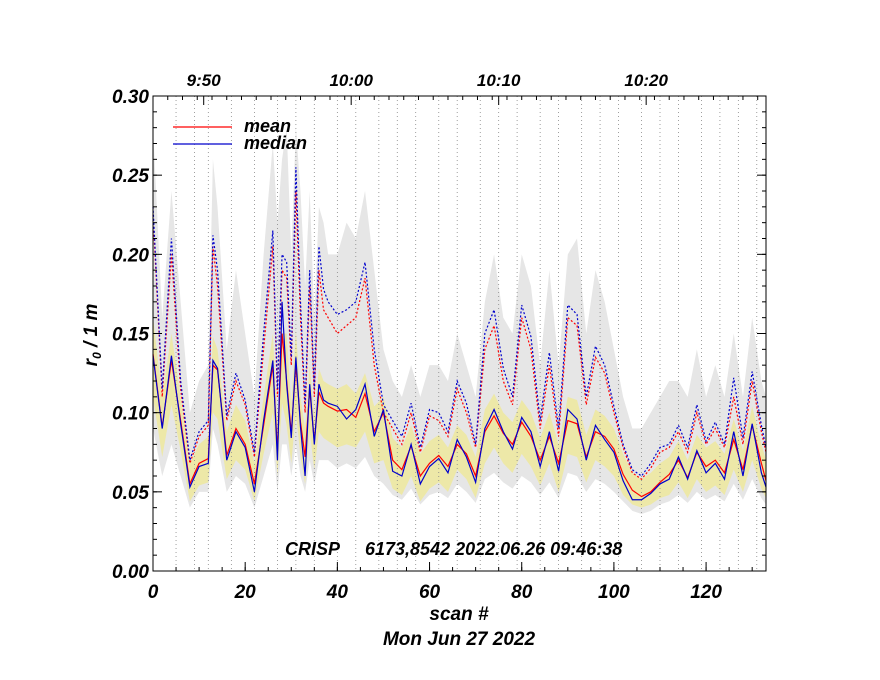 The image size is (880, 680). Describe the element at coordinates (493, 549) in the screenshot. I see `annotation-info: 6173,8542 2022.06.26 09:46:38` at that location.